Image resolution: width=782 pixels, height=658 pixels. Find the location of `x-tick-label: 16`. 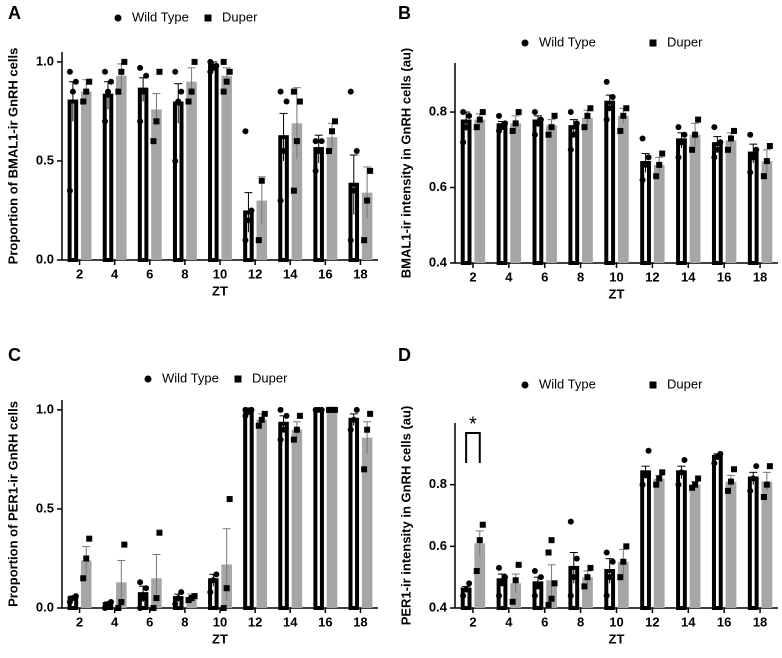

x-tick-label: 16 is located at coordinates (724, 621).